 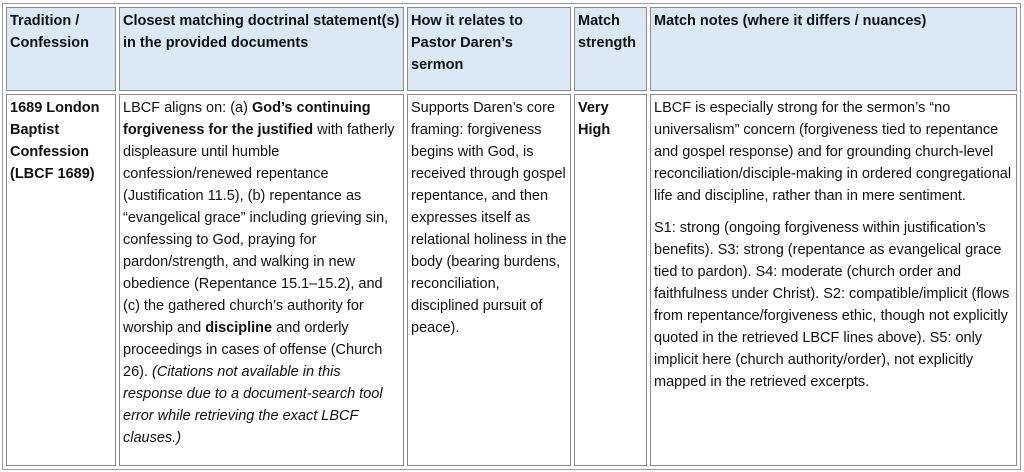 I want to click on cell-strength: Very High, so click(x=610, y=280).